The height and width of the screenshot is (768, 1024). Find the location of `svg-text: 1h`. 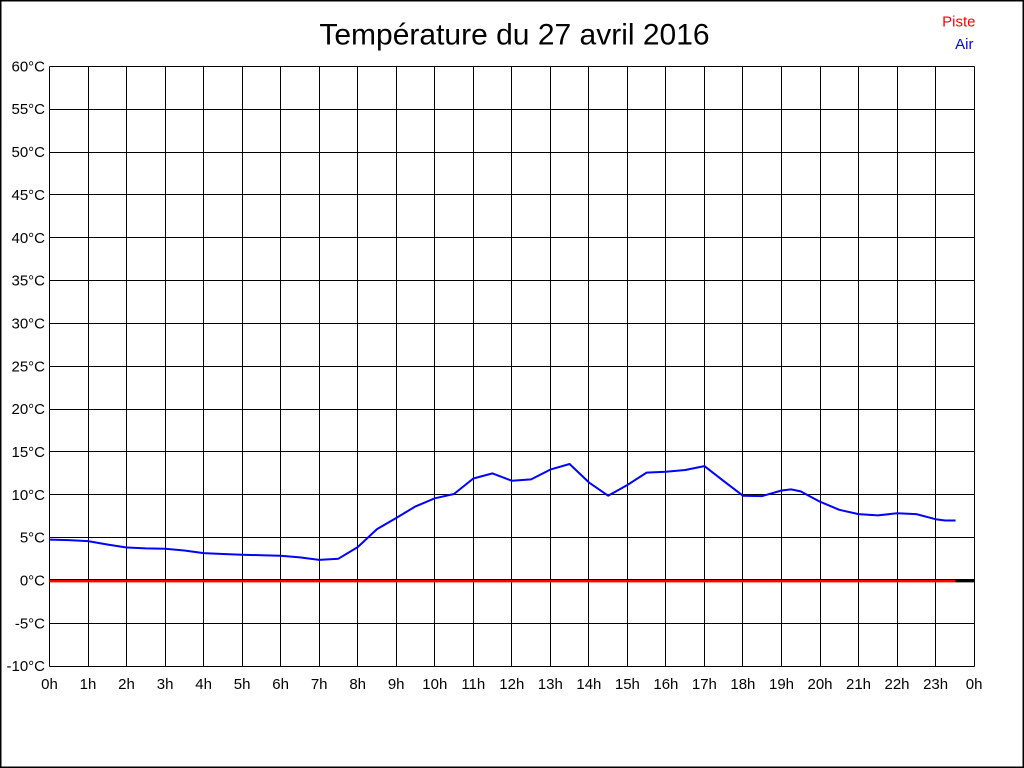

svg-text: 1h is located at coordinates (88, 684).